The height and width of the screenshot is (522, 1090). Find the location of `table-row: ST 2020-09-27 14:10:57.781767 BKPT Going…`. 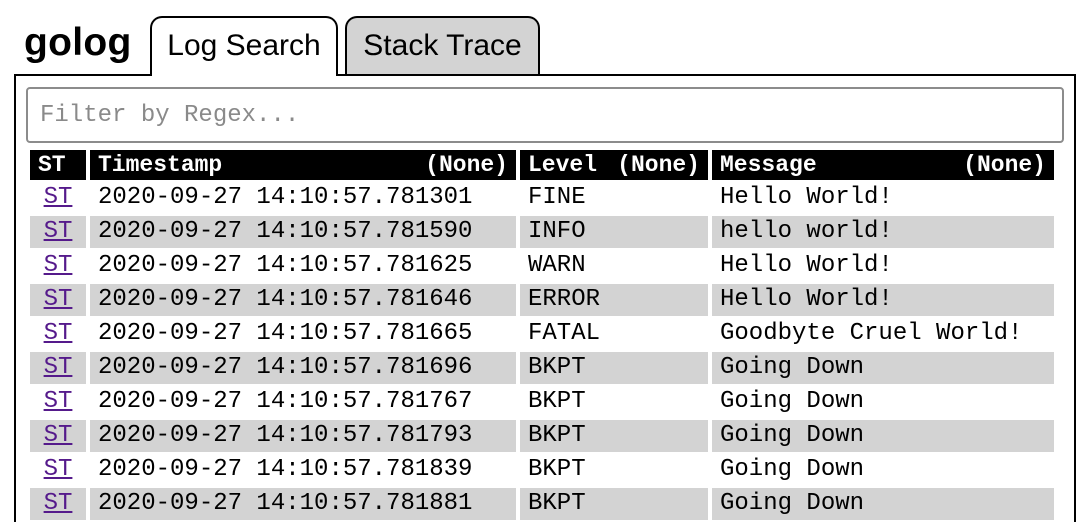

table-row: ST 2020-09-27 14:10:57.781767 BKPT Going… is located at coordinates (542, 402).